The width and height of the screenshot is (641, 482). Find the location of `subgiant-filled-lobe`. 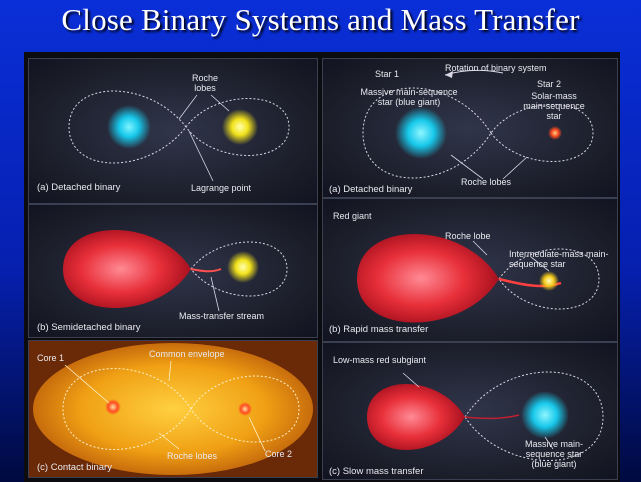

subgiant-filled-lobe is located at coordinates (416, 417).